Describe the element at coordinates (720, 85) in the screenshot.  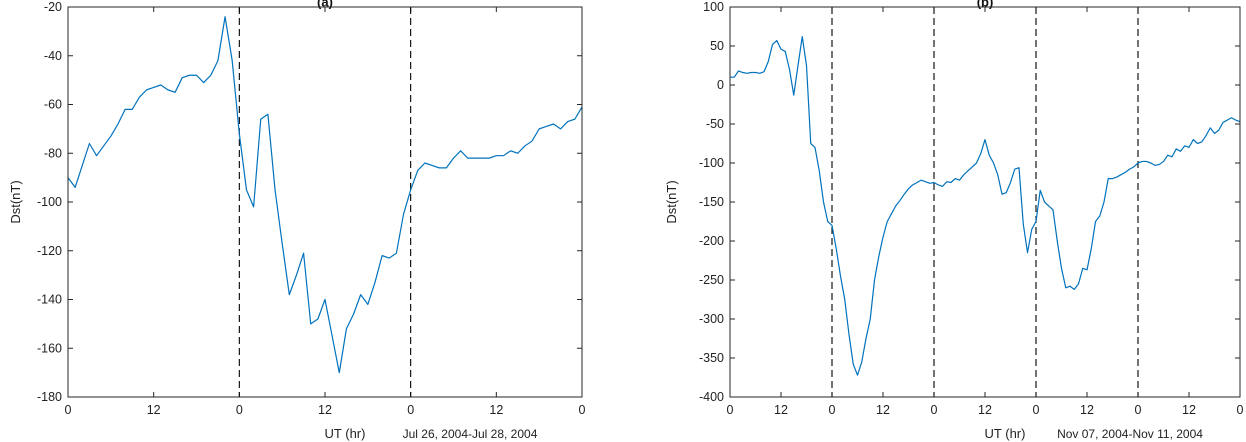
I see `y-tick-label: 0` at that location.